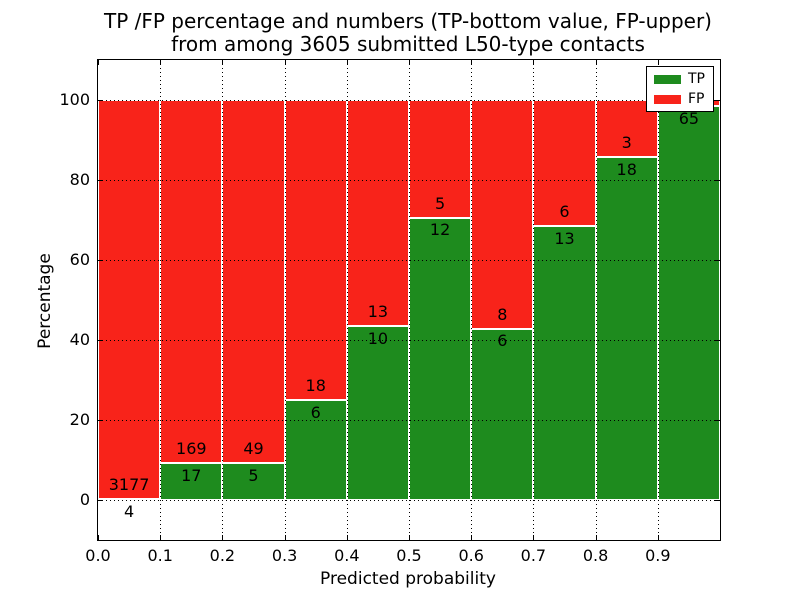 This screenshot has height=600, width=800. Describe the element at coordinates (79, 259) in the screenshot. I see `y-tick-label: 60` at that location.